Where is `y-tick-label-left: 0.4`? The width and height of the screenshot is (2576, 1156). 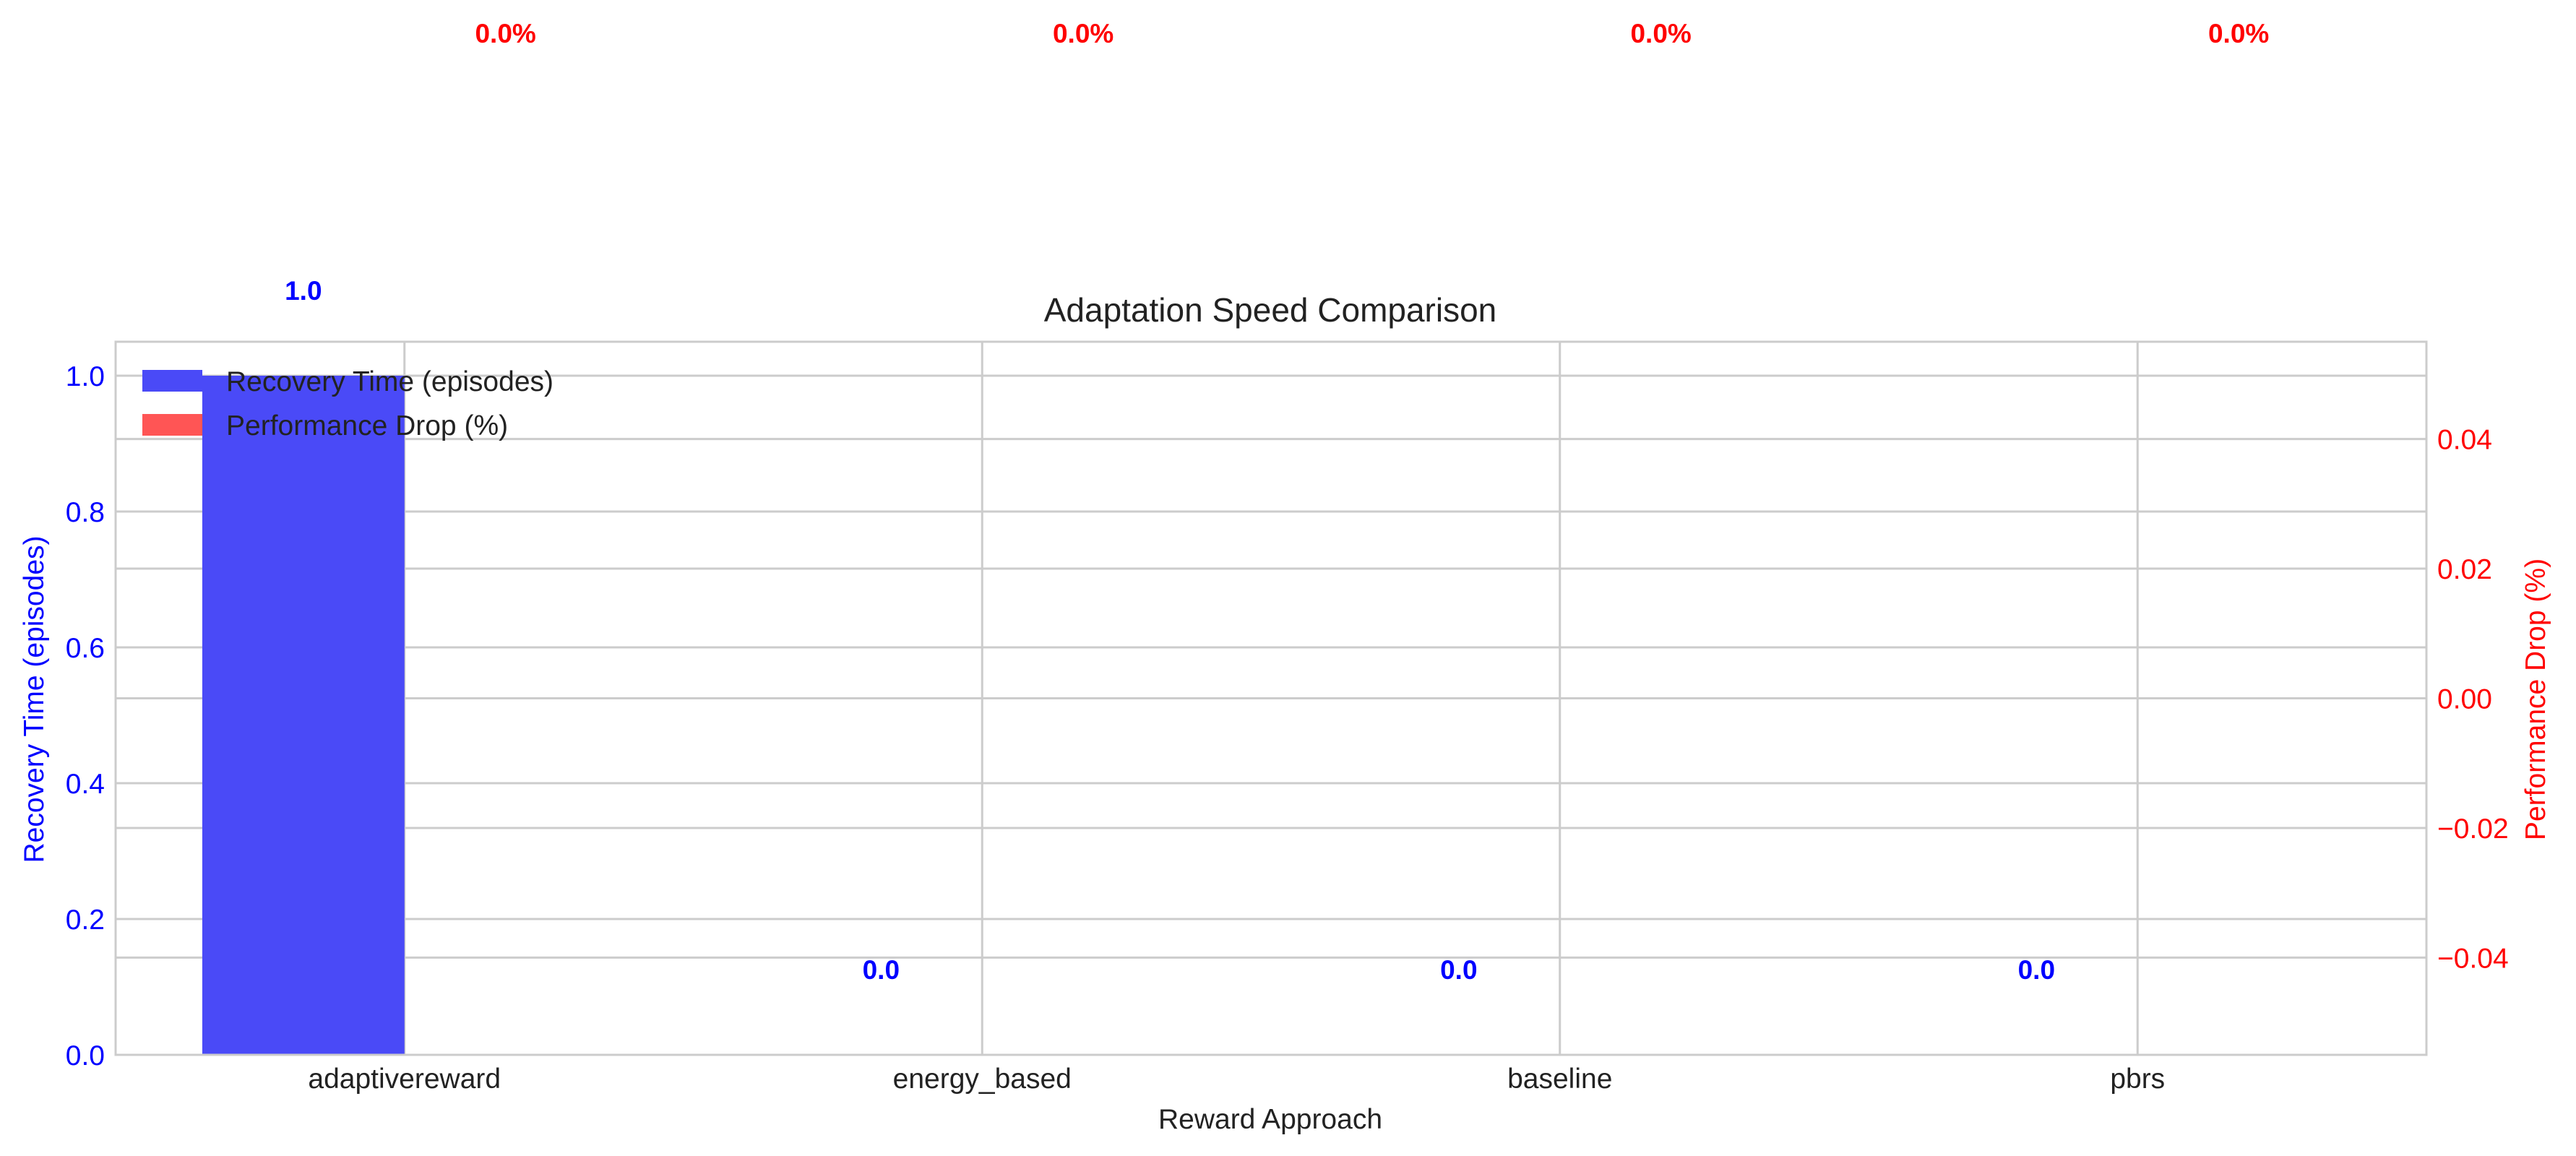
y-tick-label-left: 0.4 is located at coordinates (85, 784).